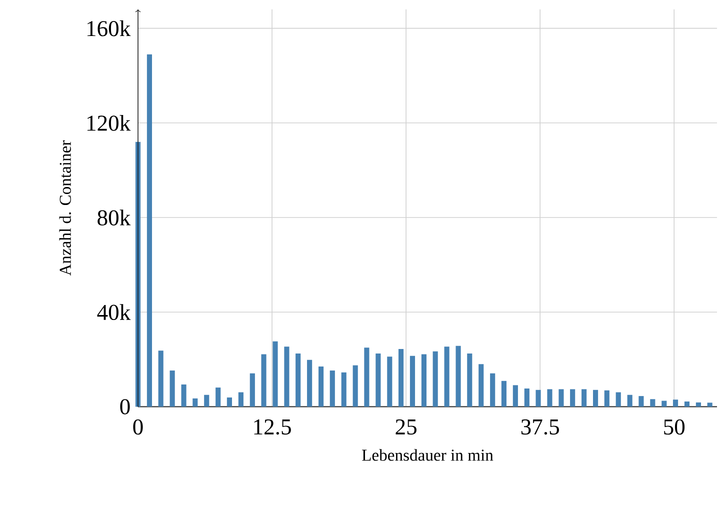 Image resolution: width=720 pixels, height=511 pixels. What do you see at coordinates (125, 406) in the screenshot?
I see `y-tick-label: 0` at bounding box center [125, 406].